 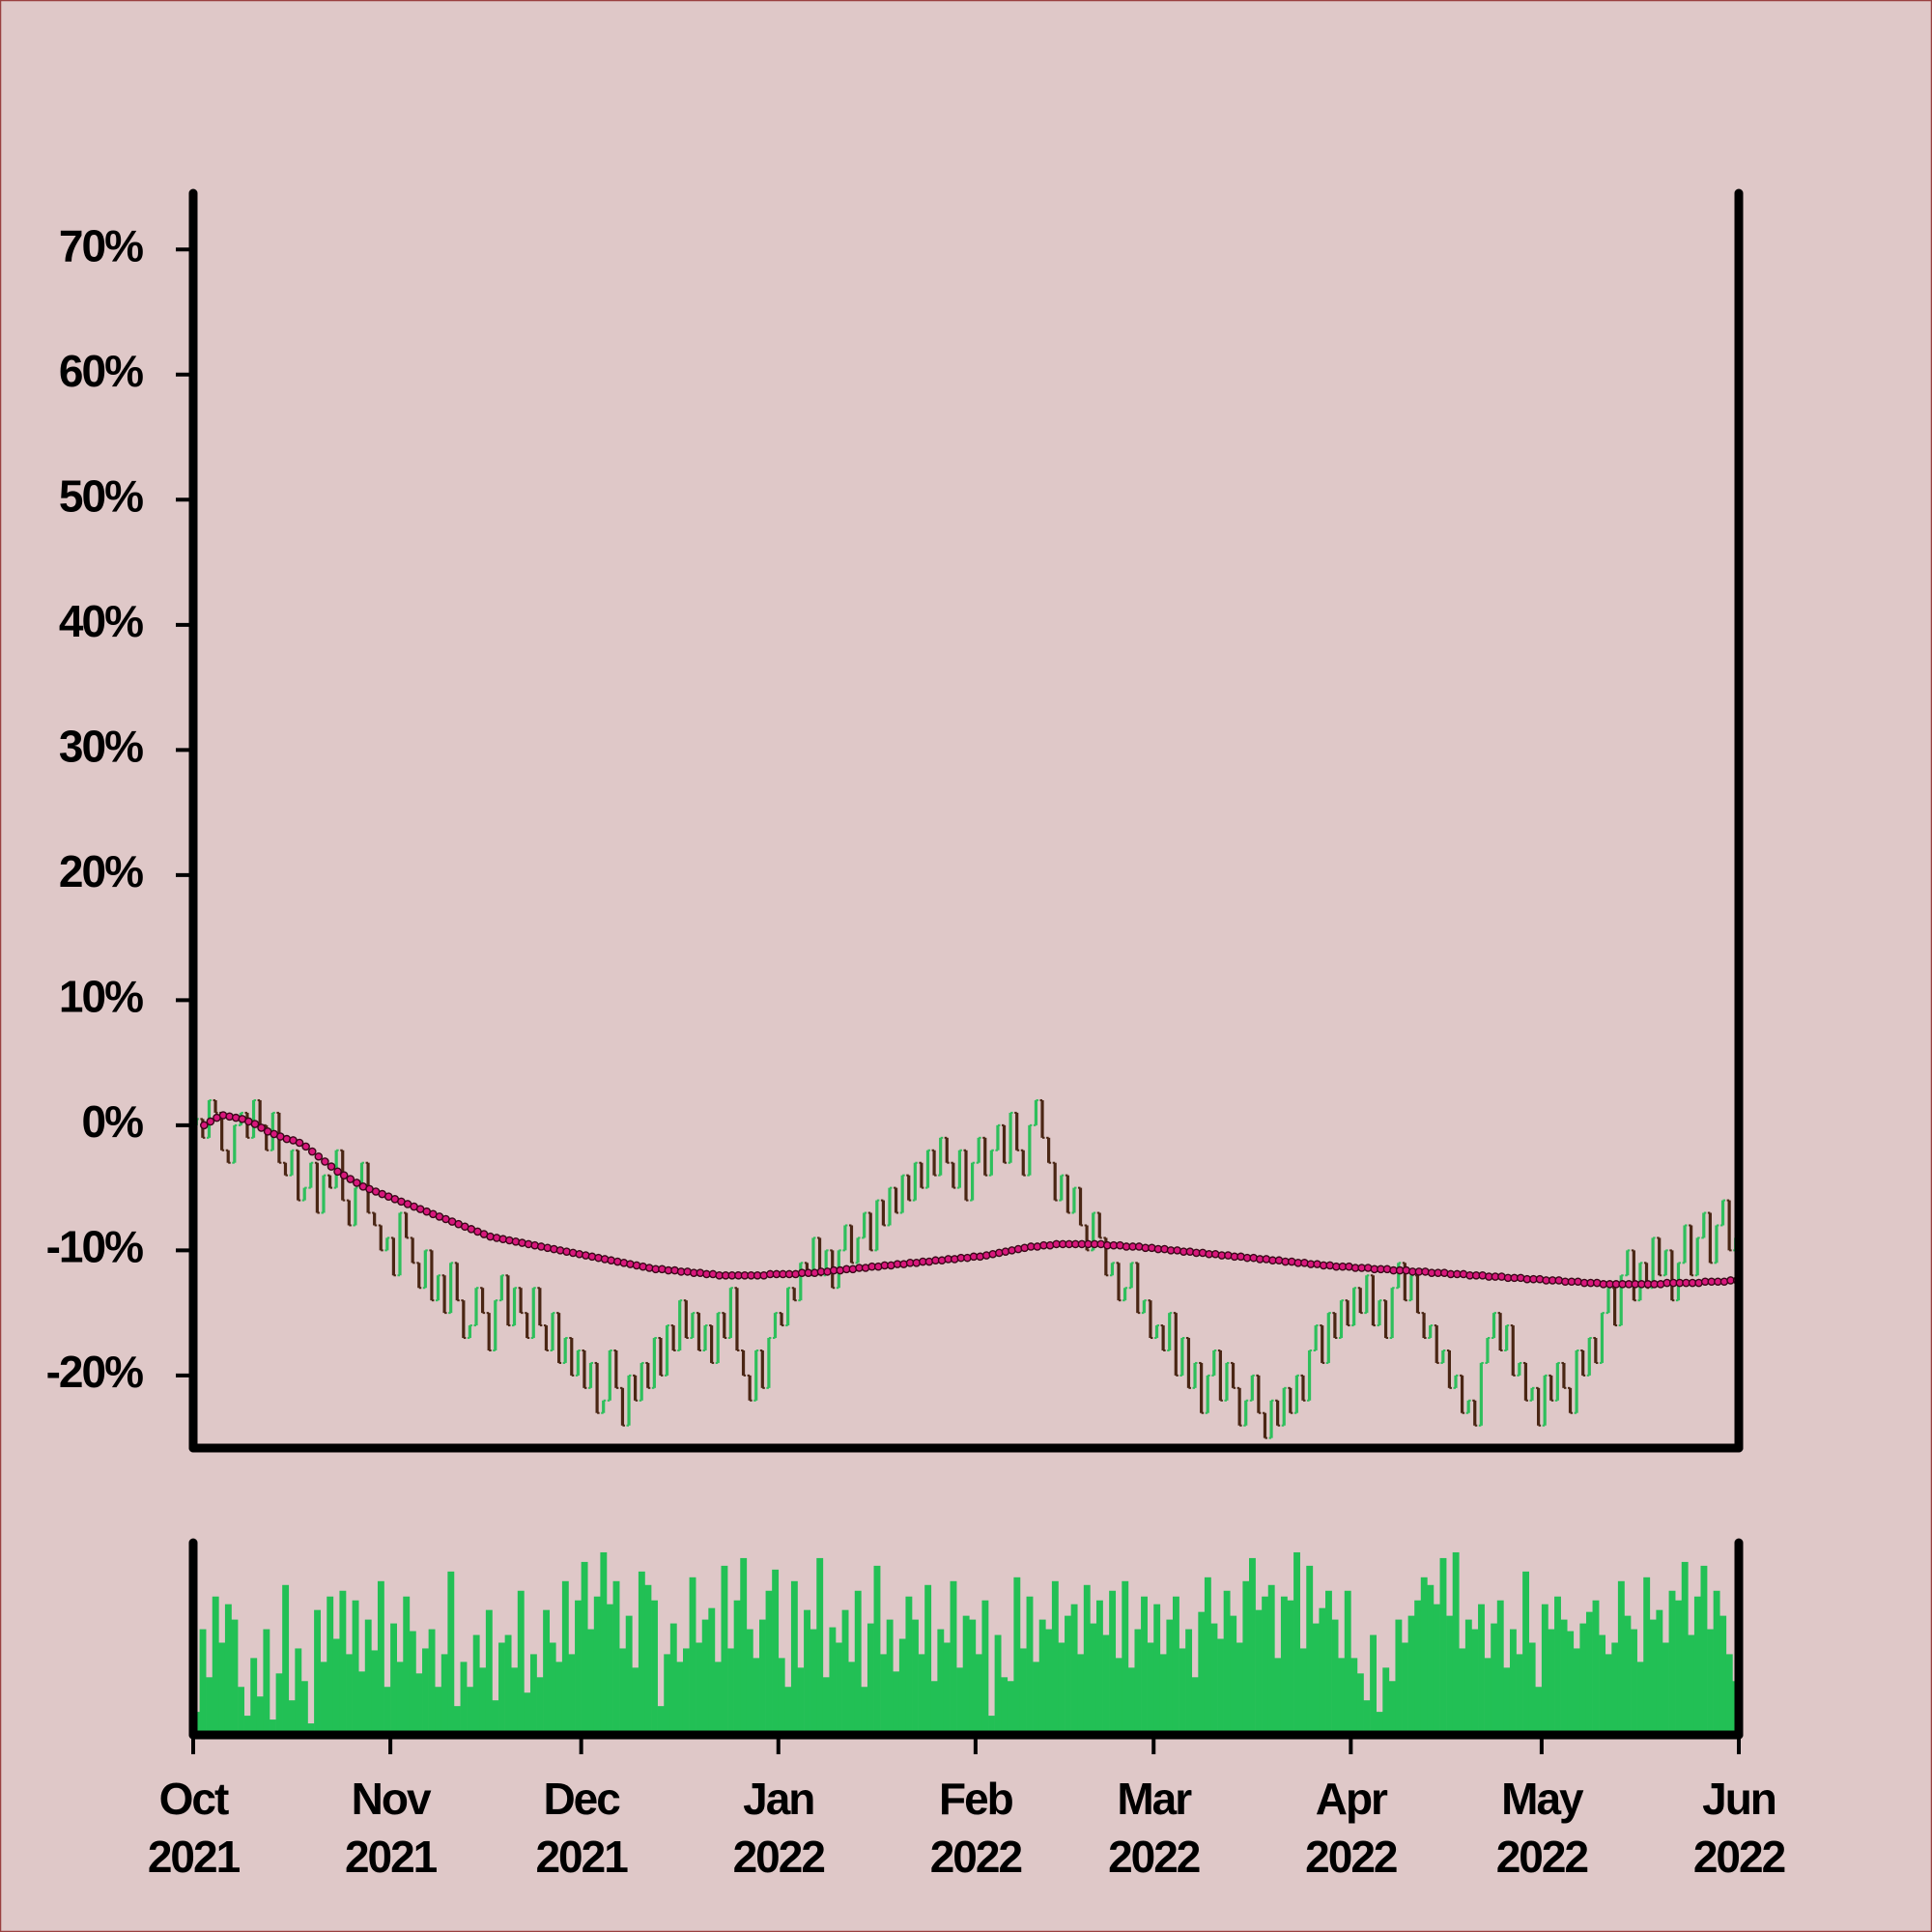 What do you see at coordinates (101, 371) in the screenshot?
I see `y-tick-label: 60%` at bounding box center [101, 371].